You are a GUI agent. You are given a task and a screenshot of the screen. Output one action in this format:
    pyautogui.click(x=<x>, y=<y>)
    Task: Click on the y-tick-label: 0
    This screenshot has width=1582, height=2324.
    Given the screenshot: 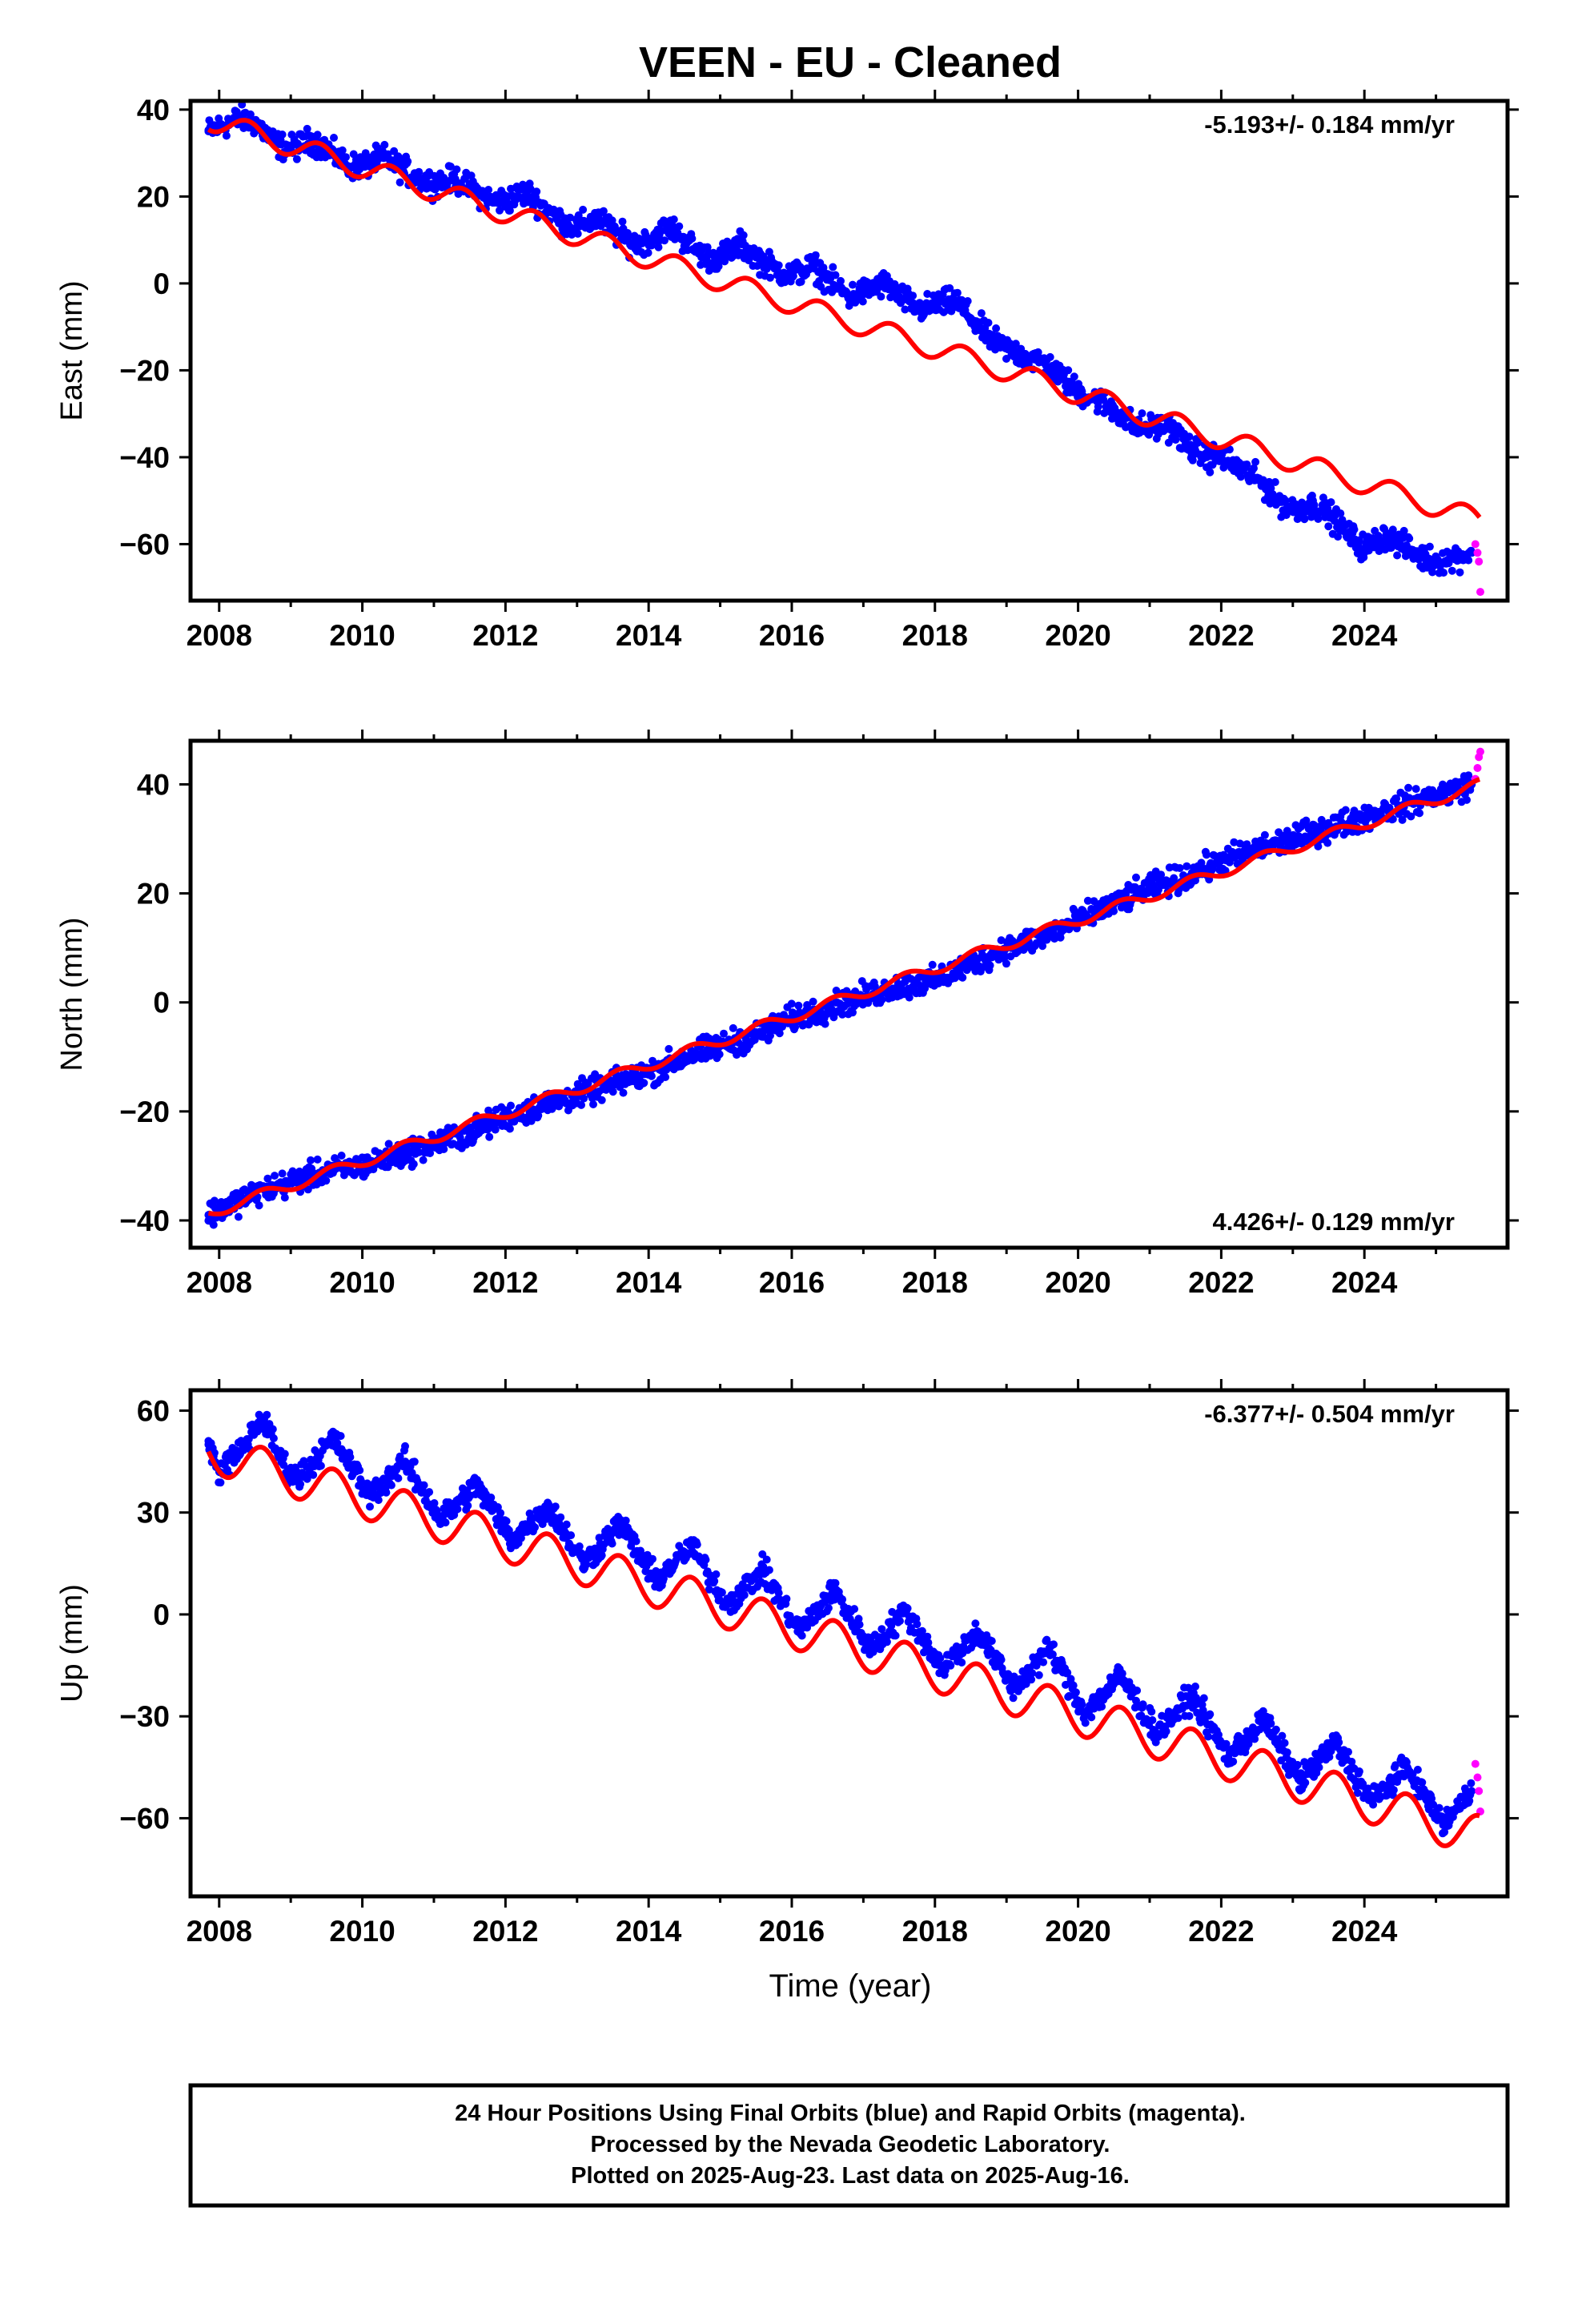 What is the action you would take?
    pyautogui.click(x=161, y=283)
    